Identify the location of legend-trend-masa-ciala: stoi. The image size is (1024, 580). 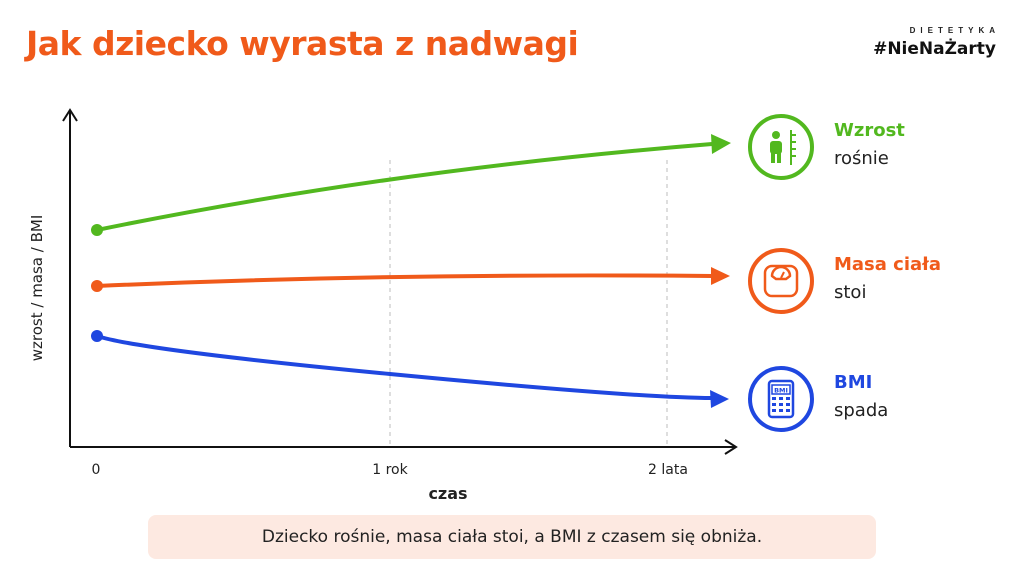
(850, 292).